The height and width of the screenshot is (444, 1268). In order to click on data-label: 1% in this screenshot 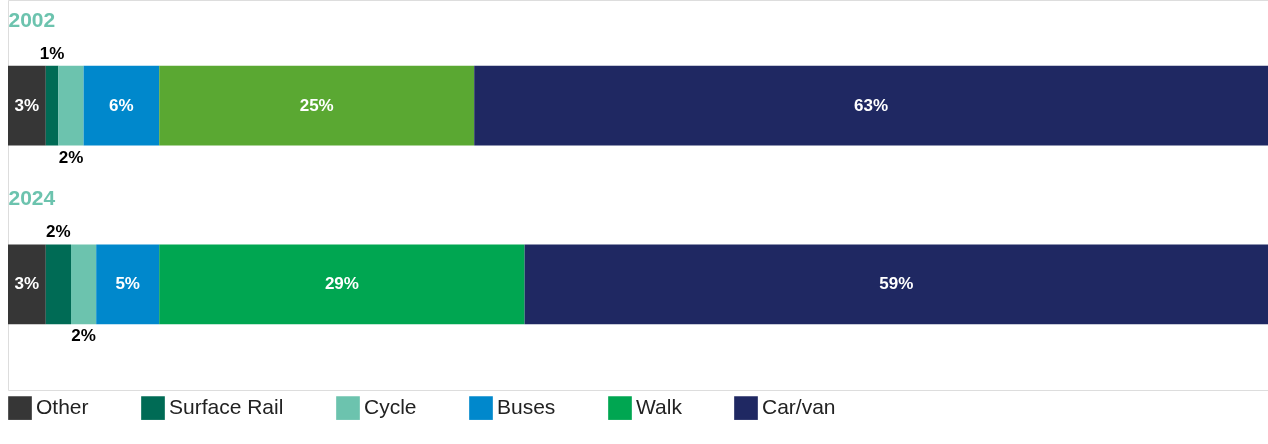, I will do `click(52, 53)`.